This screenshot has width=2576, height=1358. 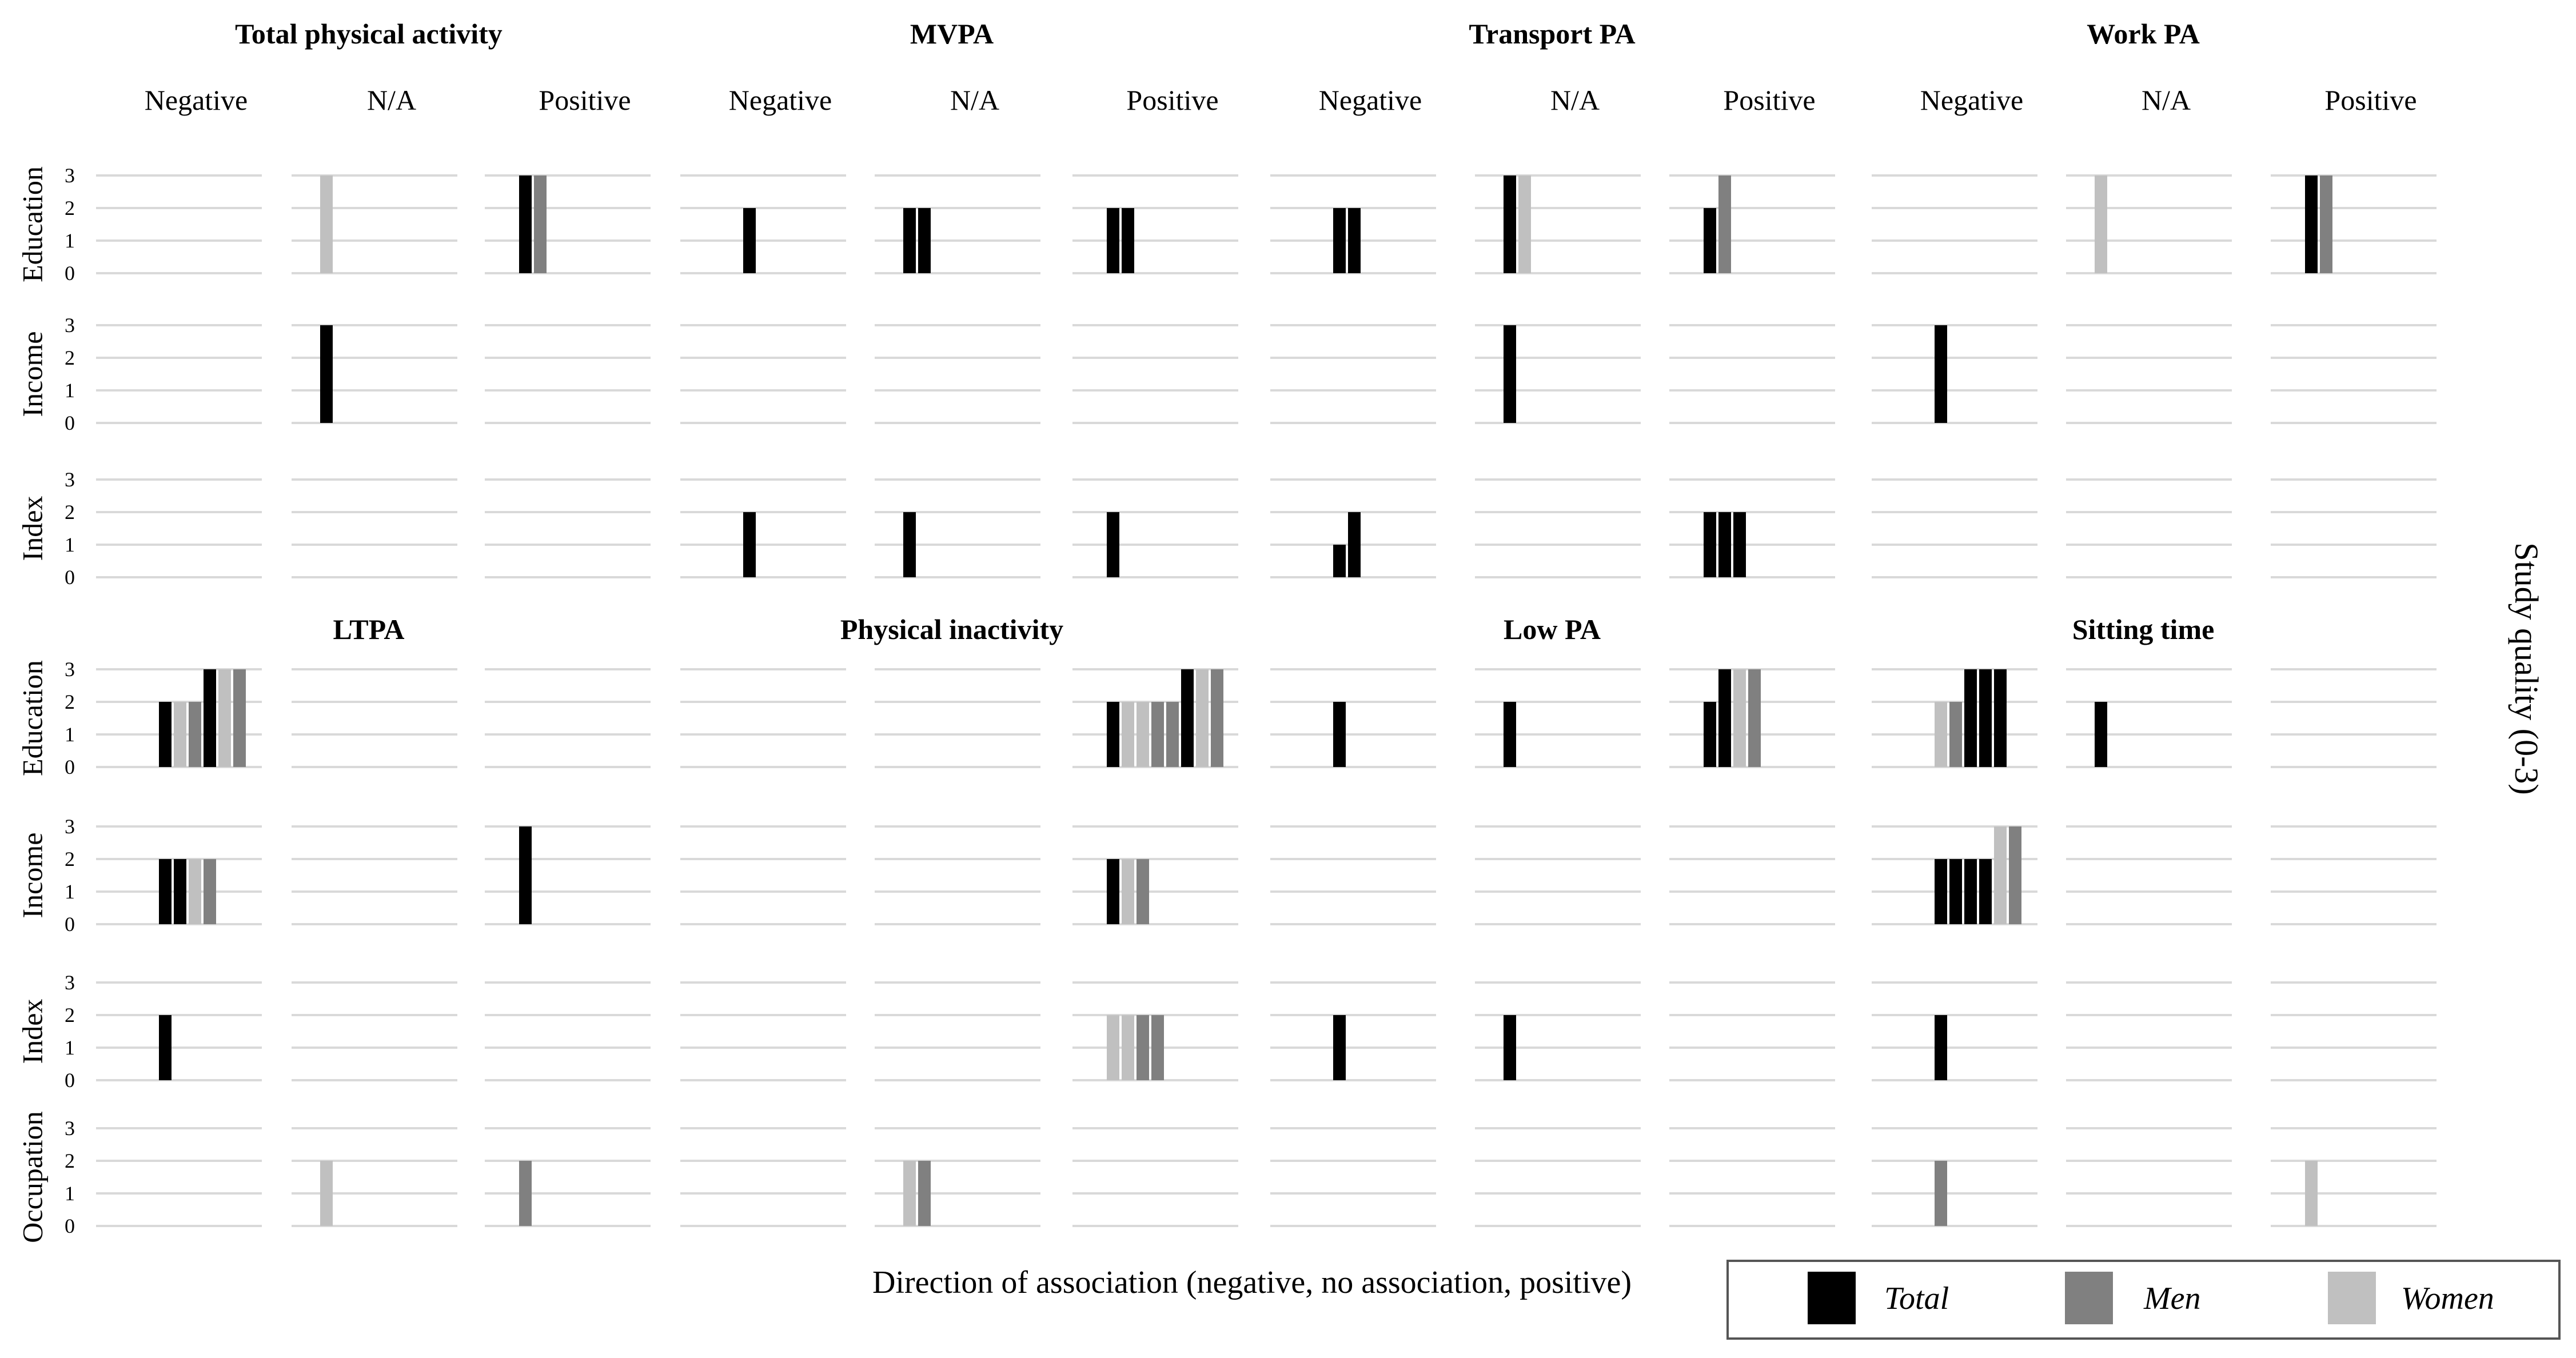 I want to click on panel-title: Total physical activity, so click(x=369, y=34).